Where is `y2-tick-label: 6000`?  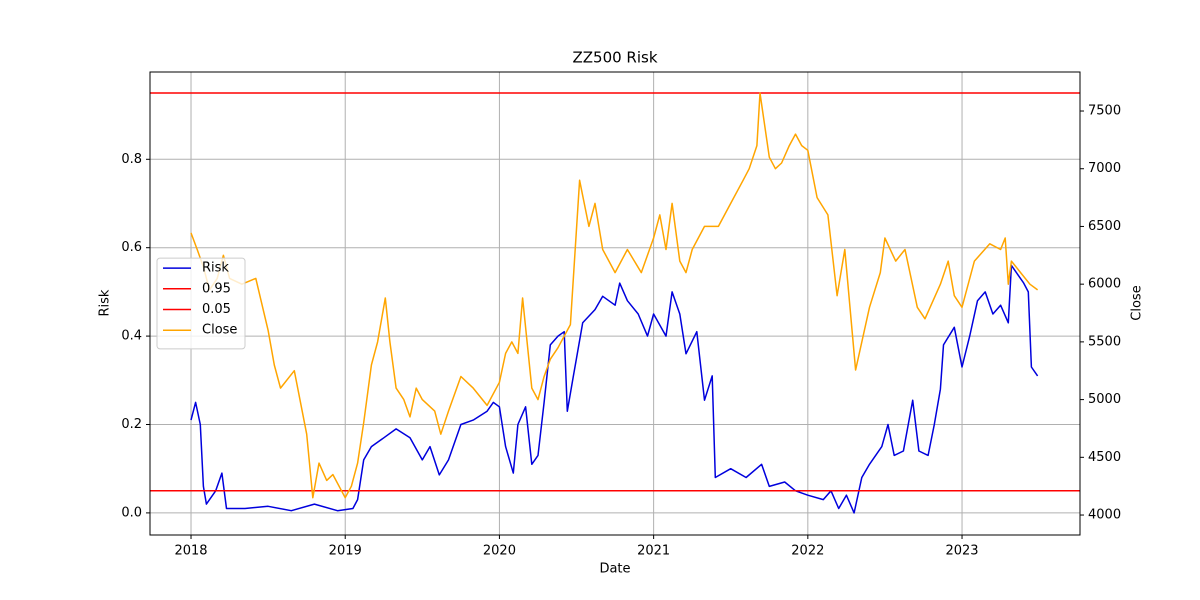
y2-tick-label: 6000 is located at coordinates (1104, 284).